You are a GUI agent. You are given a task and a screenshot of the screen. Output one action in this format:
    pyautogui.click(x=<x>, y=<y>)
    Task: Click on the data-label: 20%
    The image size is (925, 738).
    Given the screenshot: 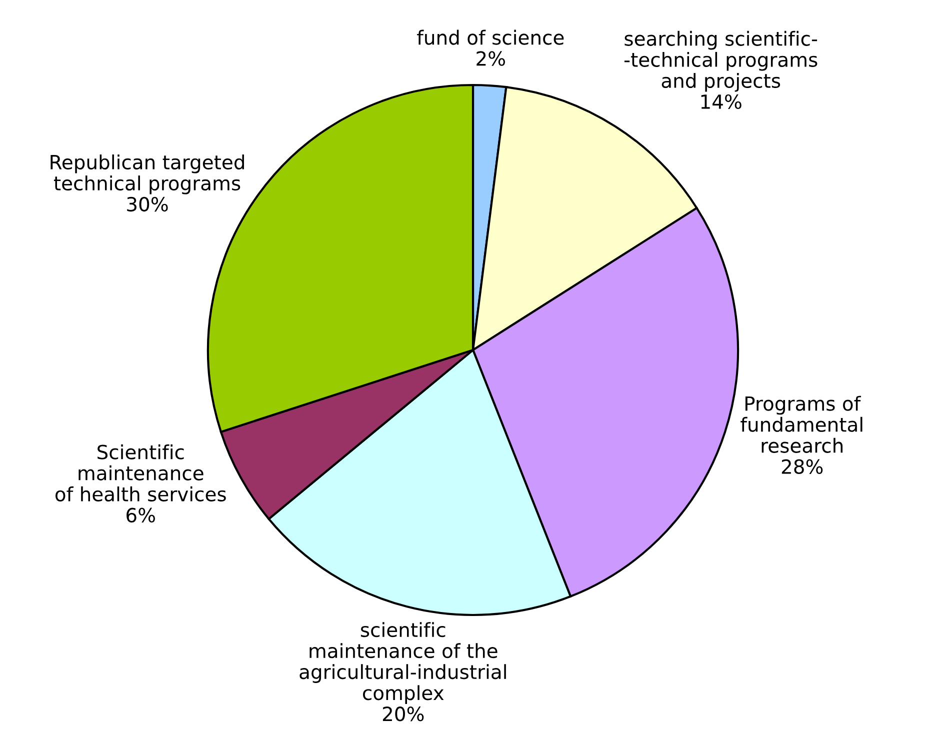 What is the action you would take?
    pyautogui.click(x=403, y=714)
    